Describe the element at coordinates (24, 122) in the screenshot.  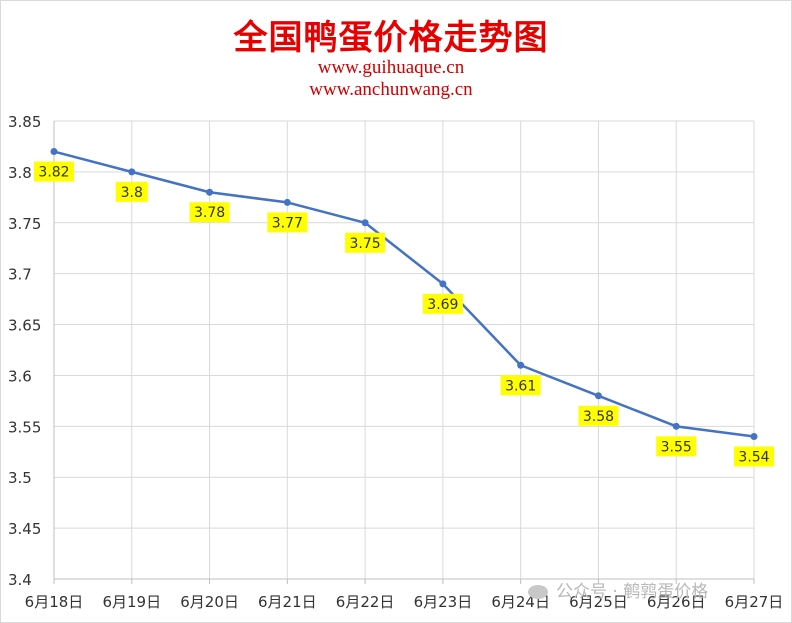
I see `y-tick-label: 3.85` at that location.